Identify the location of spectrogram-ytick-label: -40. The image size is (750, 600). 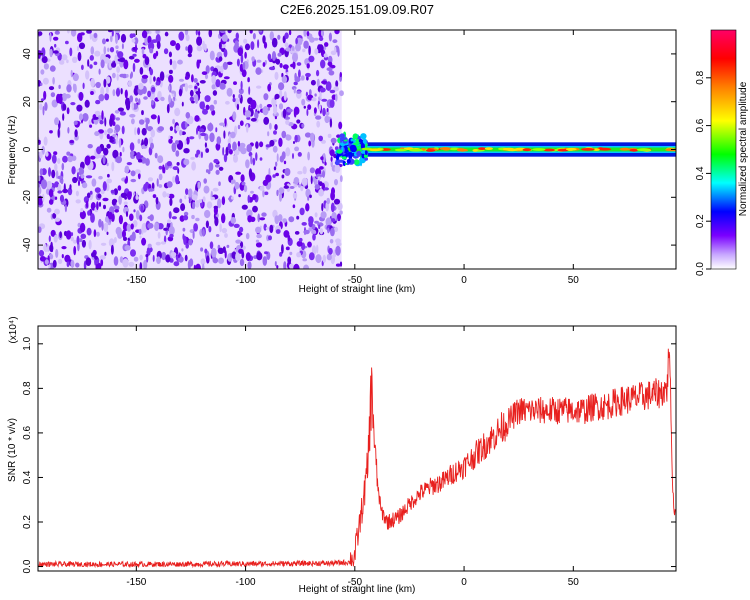
(27, 244).